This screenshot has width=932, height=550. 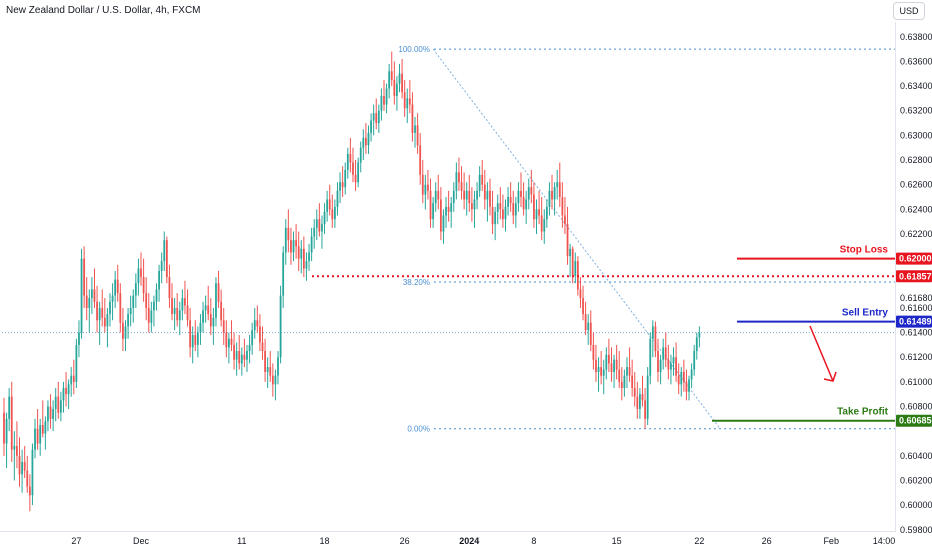 I want to click on time-tick-label: Dec, so click(x=141, y=541).